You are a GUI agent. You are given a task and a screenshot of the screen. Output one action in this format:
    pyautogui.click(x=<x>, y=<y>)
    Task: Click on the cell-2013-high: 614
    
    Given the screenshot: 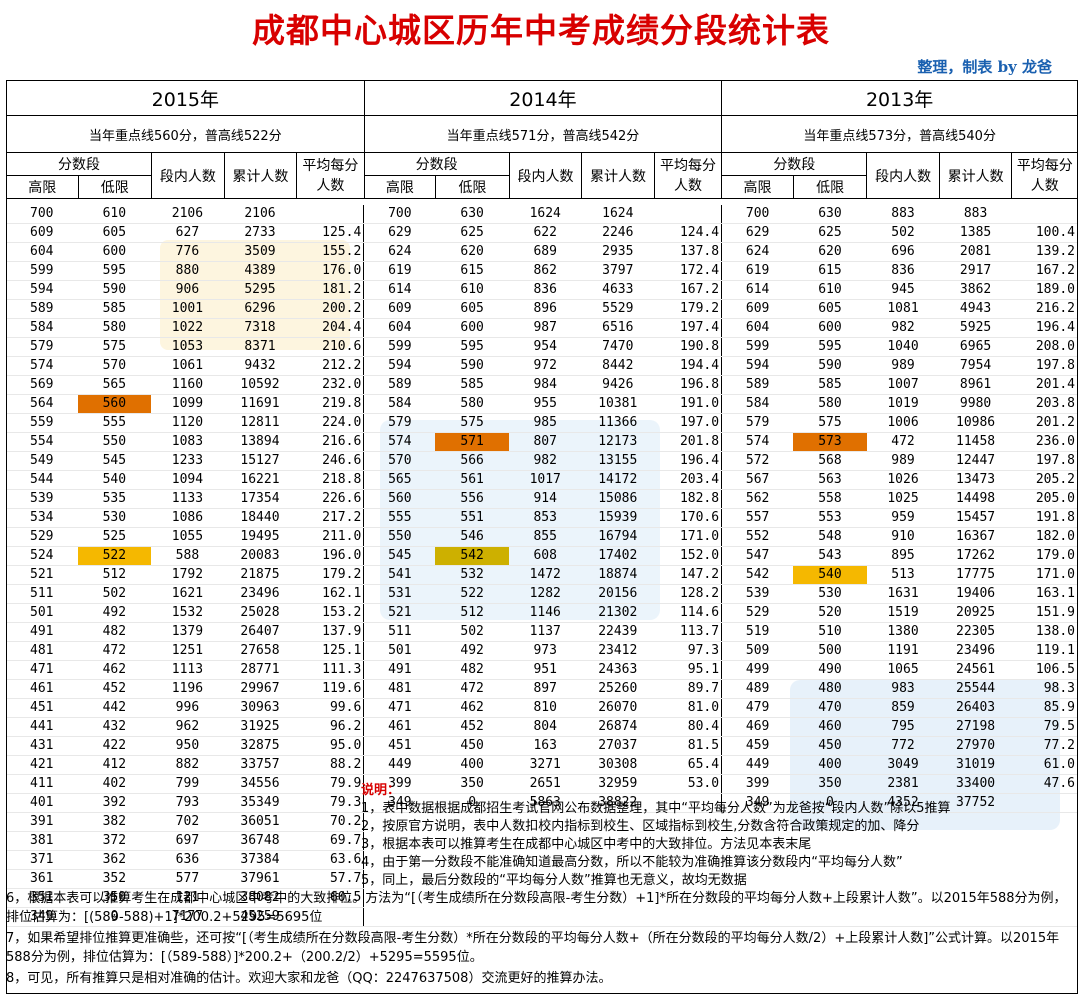 What is the action you would take?
    pyautogui.click(x=757, y=290)
    